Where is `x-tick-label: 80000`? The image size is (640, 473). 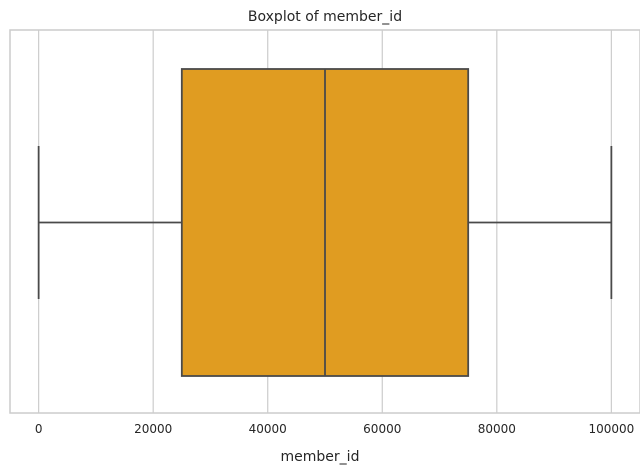
x-tick-label: 80000 is located at coordinates (497, 429).